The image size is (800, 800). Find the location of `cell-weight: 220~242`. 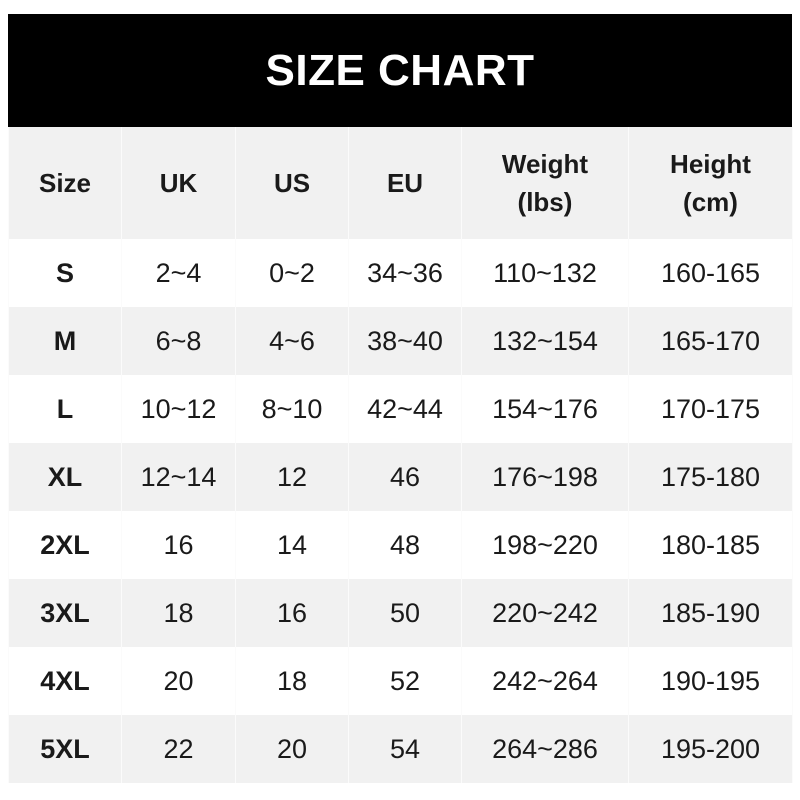

cell-weight: 220~242 is located at coordinates (545, 613).